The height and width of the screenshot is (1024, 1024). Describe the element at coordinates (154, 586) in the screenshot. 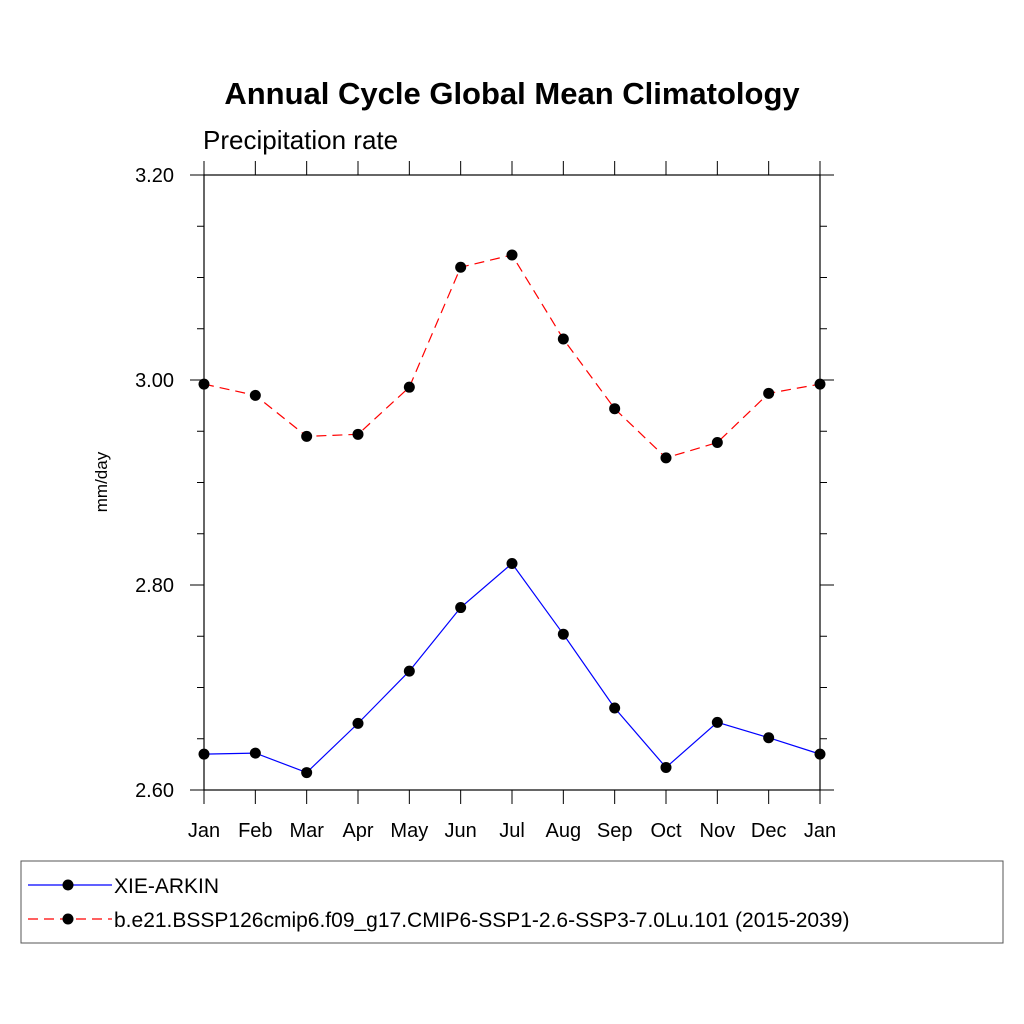

I see `y-tick-label: 2.80` at that location.